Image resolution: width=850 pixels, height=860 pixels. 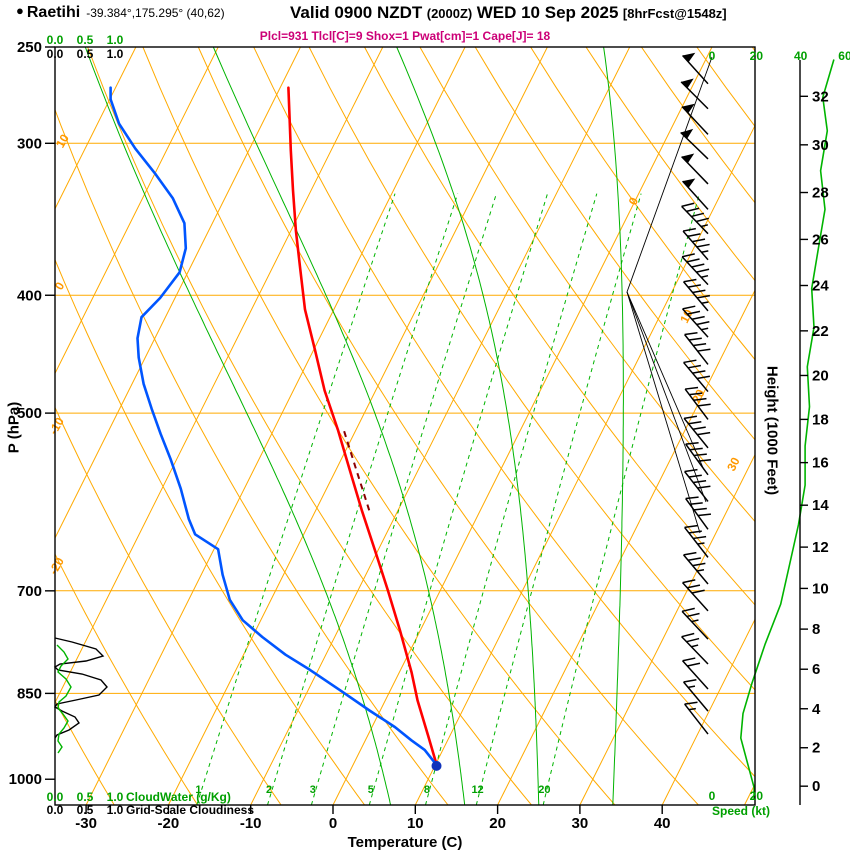 I want to click on height-axis-label: Height (1000 Feet), so click(x=772, y=430).